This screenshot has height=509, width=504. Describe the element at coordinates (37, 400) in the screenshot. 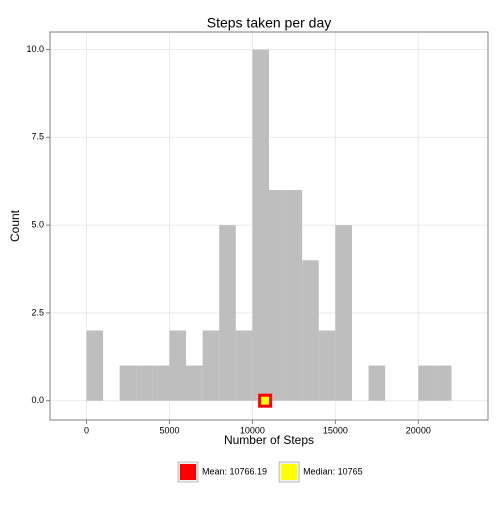

I see `y-tick-label: 0.0` at that location.